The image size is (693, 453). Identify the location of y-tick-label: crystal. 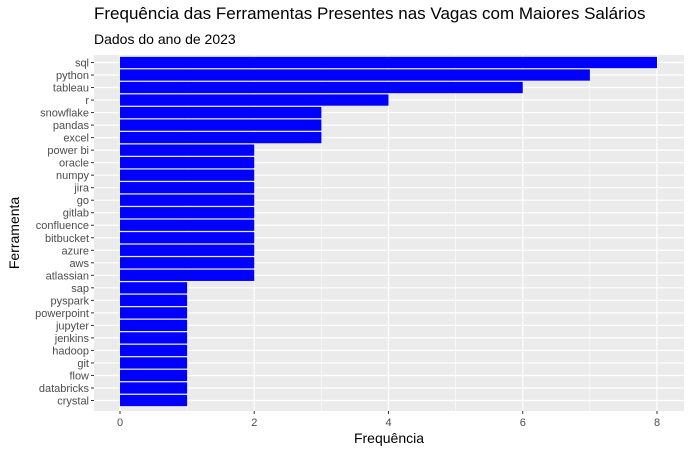
(73, 402).